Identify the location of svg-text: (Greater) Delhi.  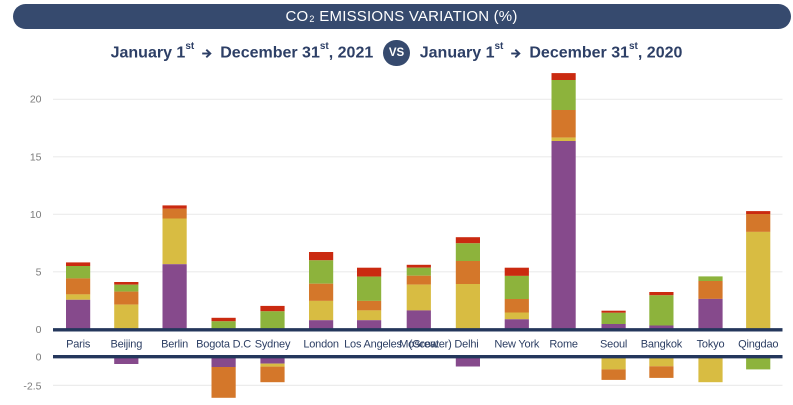
(444, 345).